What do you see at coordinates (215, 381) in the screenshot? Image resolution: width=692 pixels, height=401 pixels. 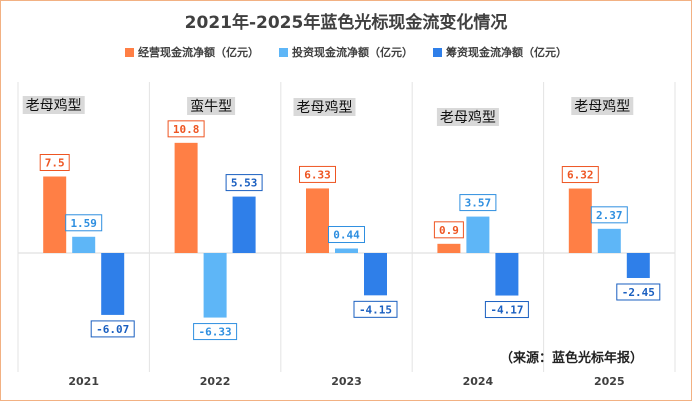 I see `x-tick-label: 2022` at bounding box center [215, 381].